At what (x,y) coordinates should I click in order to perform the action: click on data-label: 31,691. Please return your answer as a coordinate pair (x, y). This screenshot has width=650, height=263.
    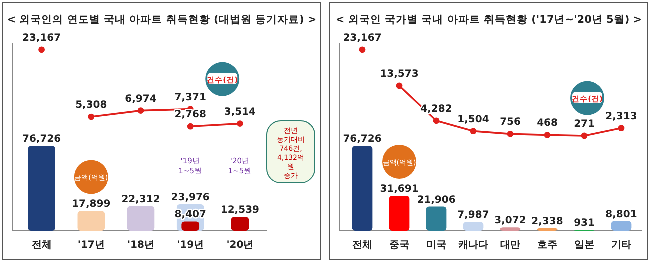
    Looking at the image, I should click on (399, 189).